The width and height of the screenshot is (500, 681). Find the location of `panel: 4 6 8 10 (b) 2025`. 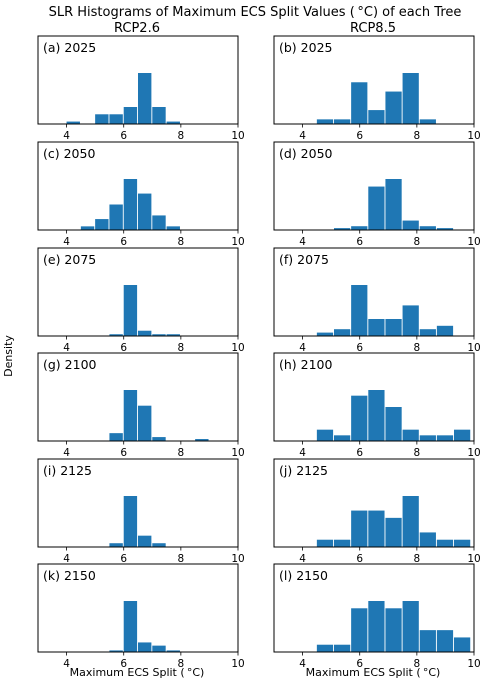

panel: 4 6 8 10 (b) 2025 is located at coordinates (377, 88).